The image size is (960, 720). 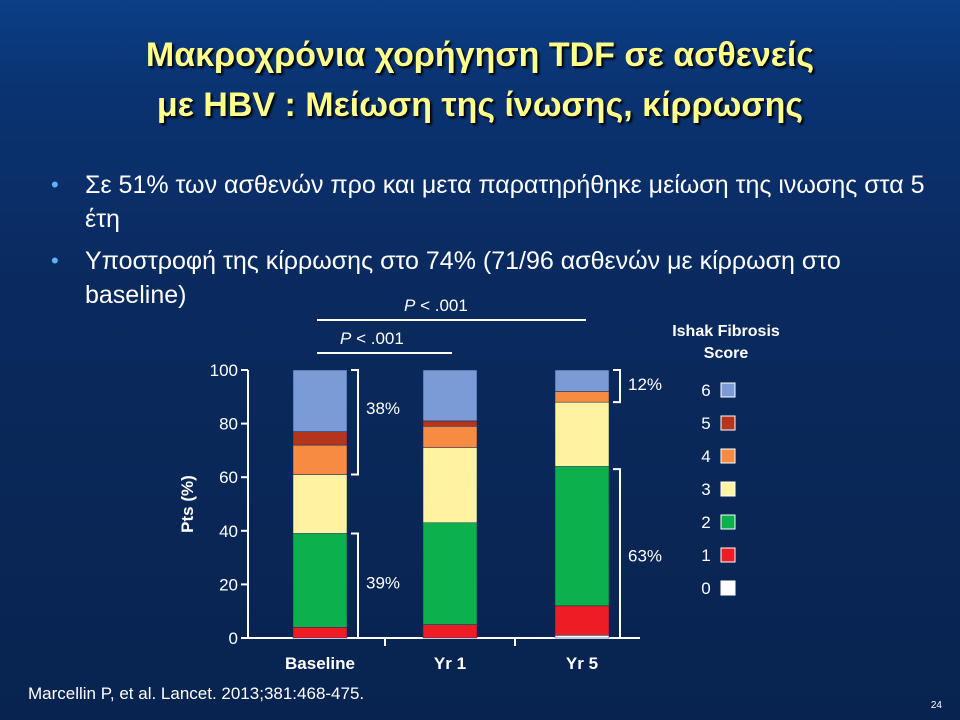 What do you see at coordinates (705, 588) in the screenshot?
I see `legend-label: 0` at bounding box center [705, 588].